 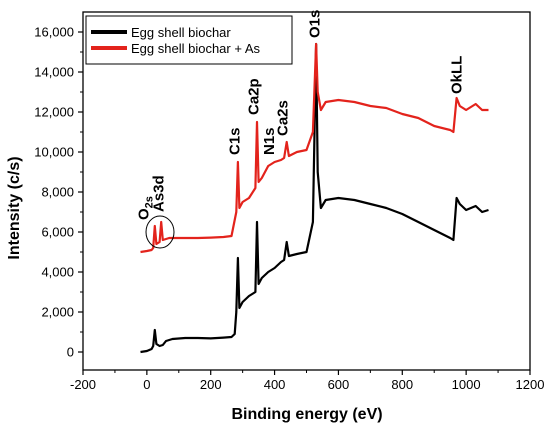 I want to click on peak-label: N1s, so click(x=269, y=141).